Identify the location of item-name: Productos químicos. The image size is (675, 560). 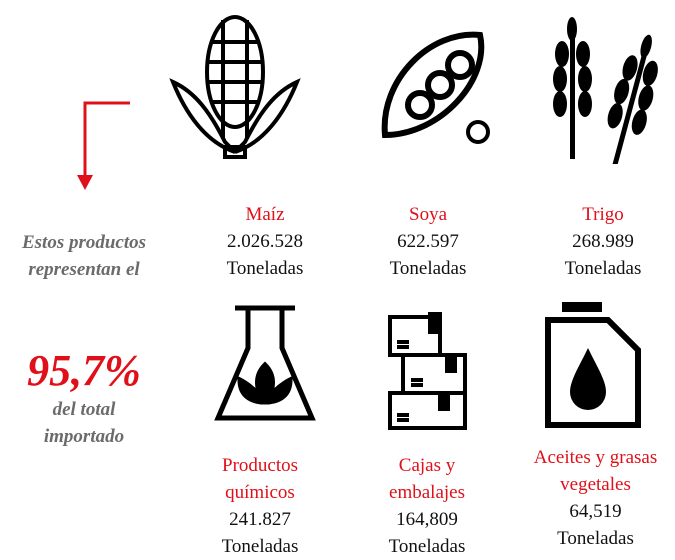
(260, 479).